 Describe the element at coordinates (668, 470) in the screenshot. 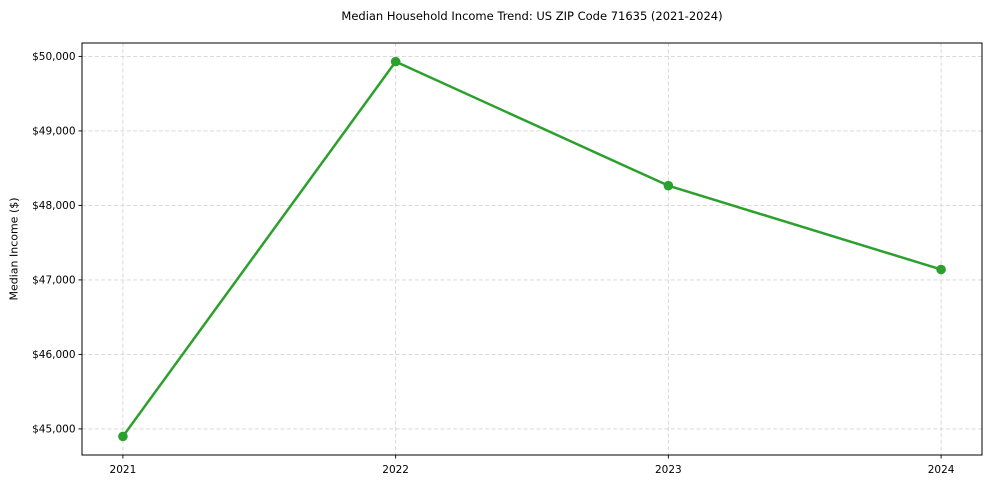

I see `x-tick-label: 2023` at that location.